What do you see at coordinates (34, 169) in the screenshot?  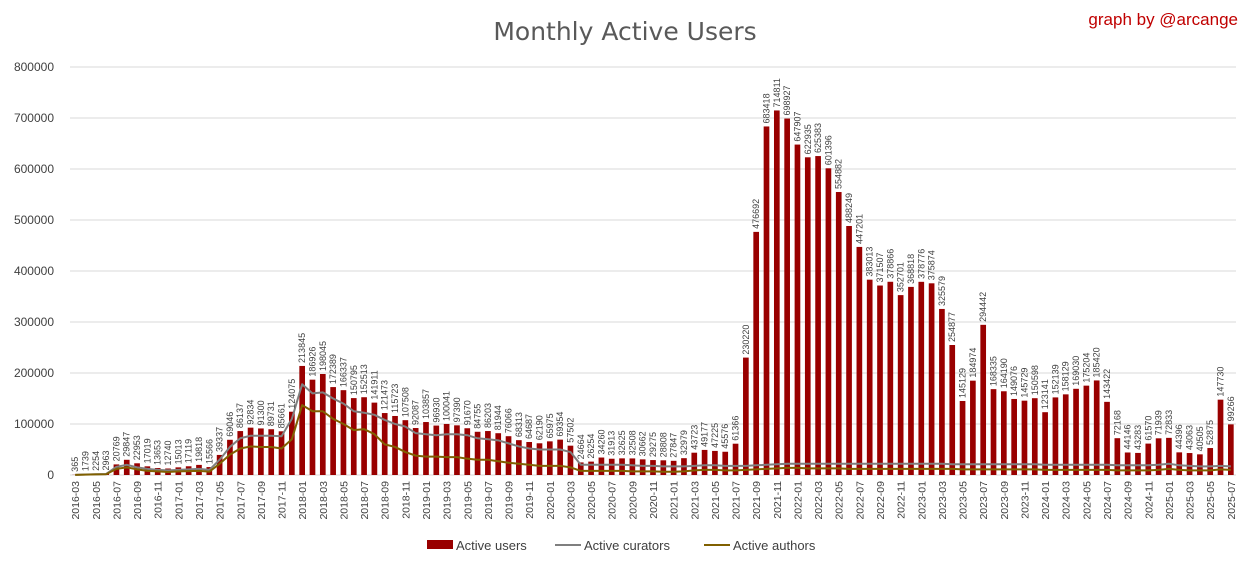 I see `y-tick-label-600000: 600000` at bounding box center [34, 169].